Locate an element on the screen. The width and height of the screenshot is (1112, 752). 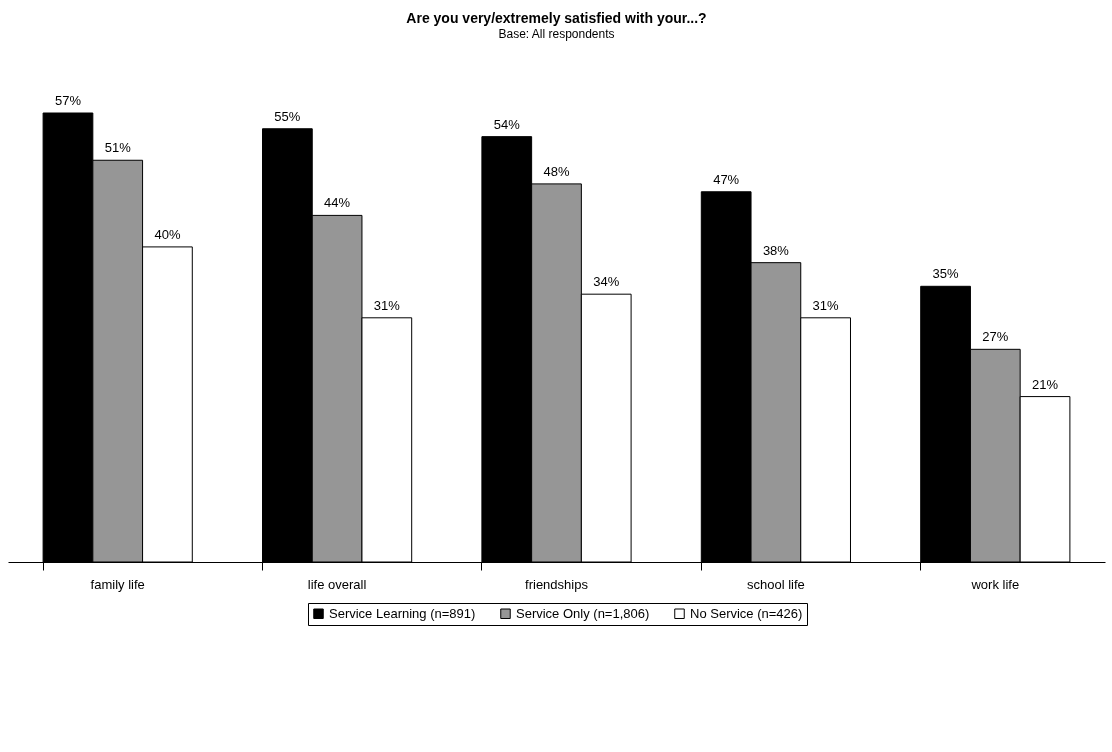
data-label: 34% is located at coordinates (606, 282).